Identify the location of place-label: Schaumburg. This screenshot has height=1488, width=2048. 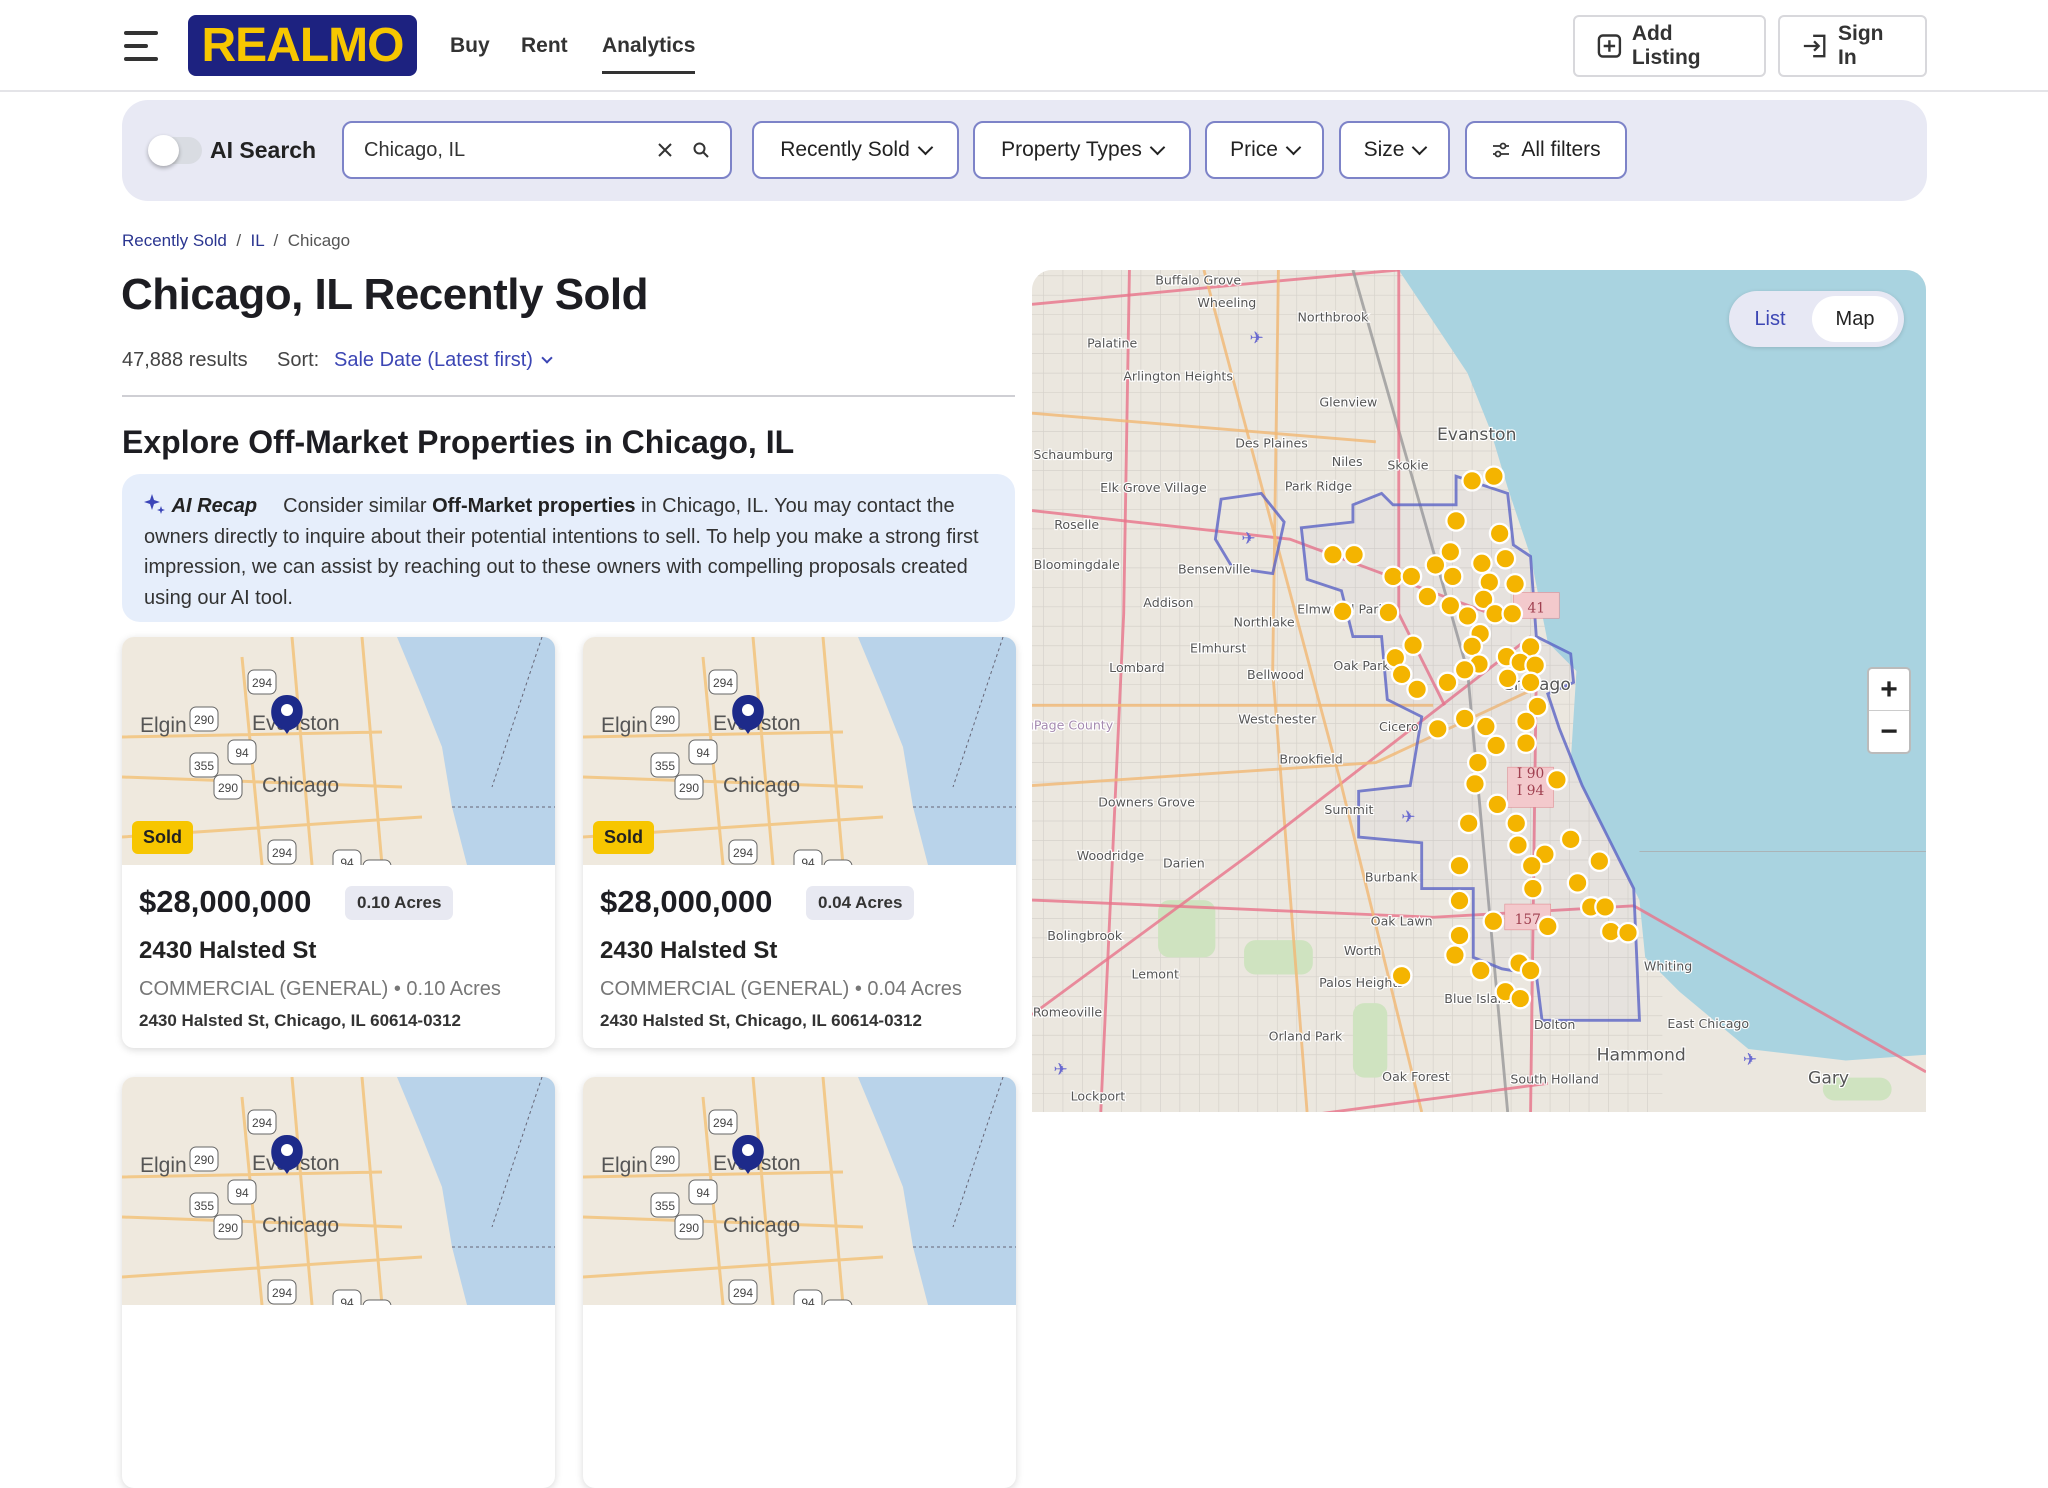
(1073, 454).